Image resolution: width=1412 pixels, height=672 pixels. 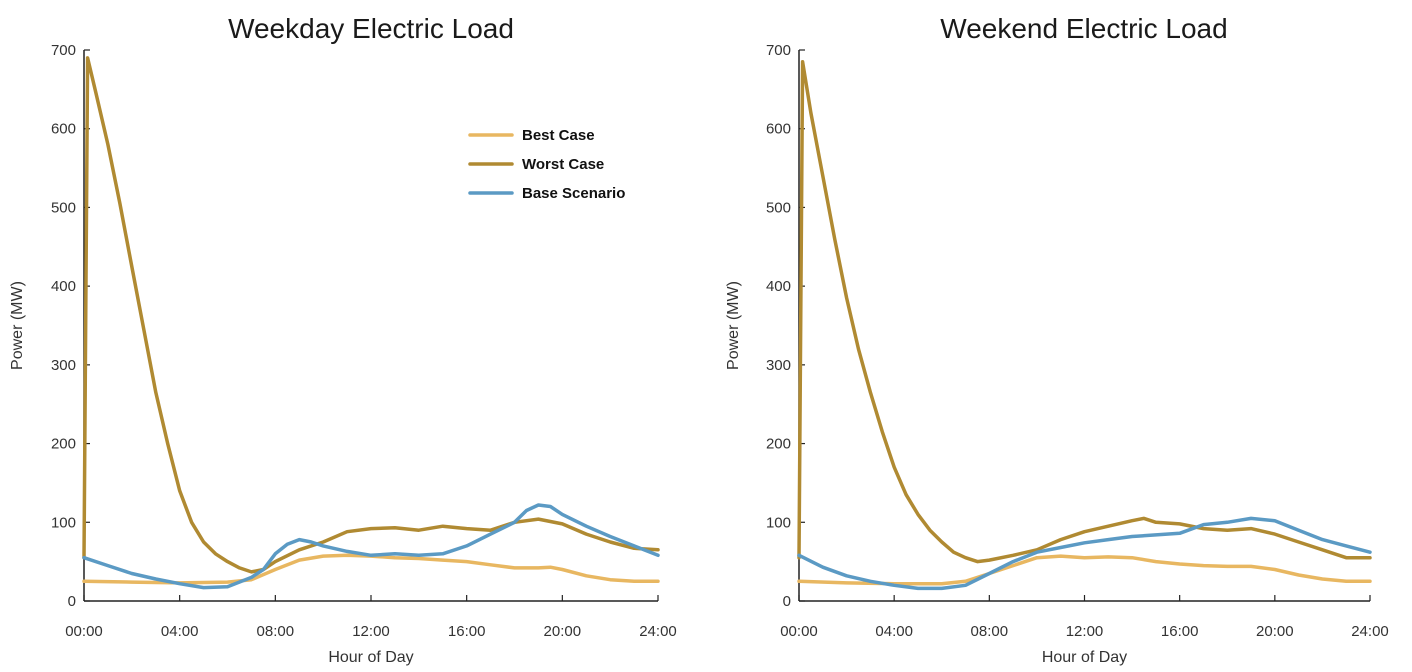 I want to click on weekend-y-tick-label: 300, so click(x=778, y=365).